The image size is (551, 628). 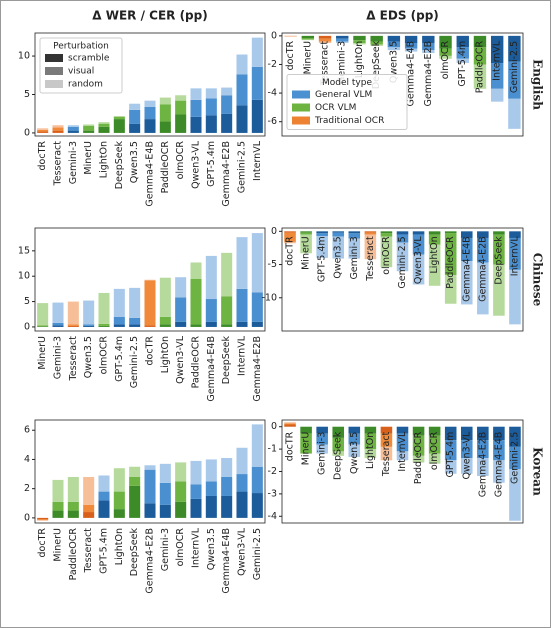 I want to click on x-tick-label: Gemma4-E4B, so click(x=226, y=561).